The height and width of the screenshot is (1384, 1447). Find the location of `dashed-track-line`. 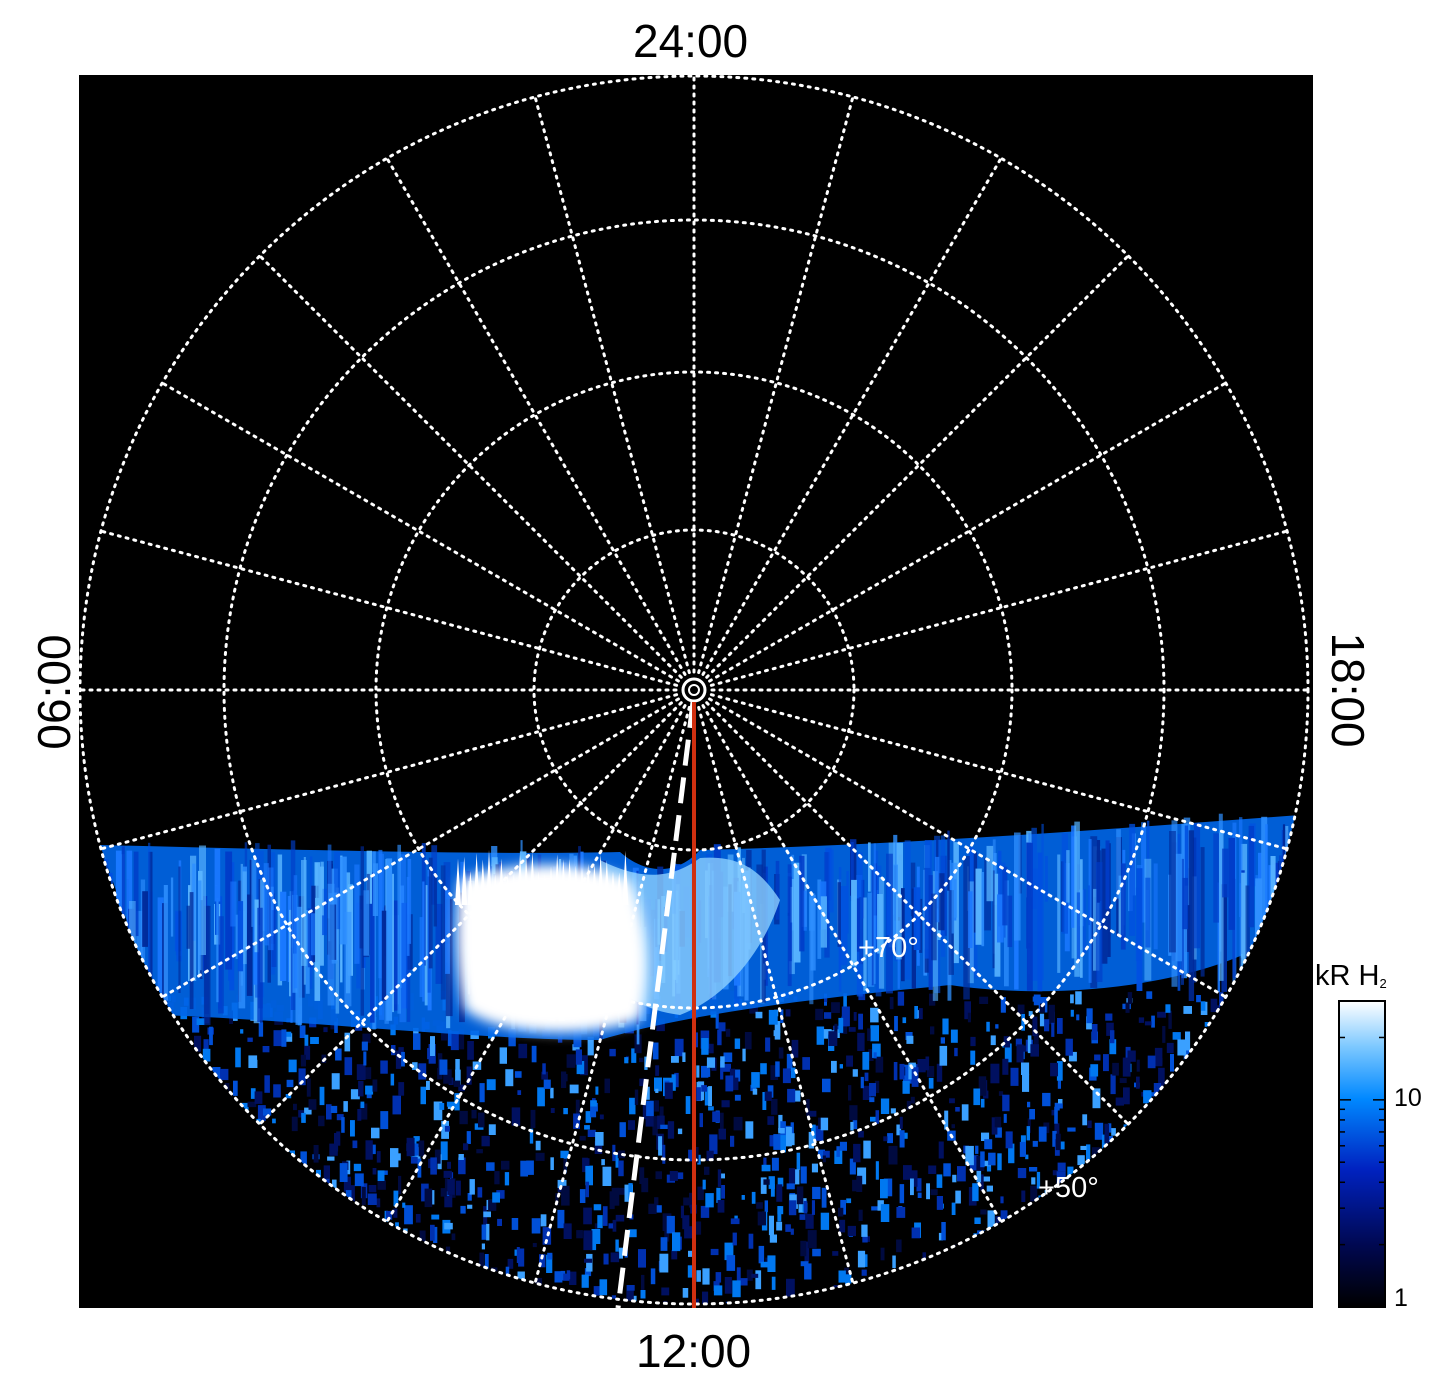

dashed-track-line is located at coordinates (655, 1005).